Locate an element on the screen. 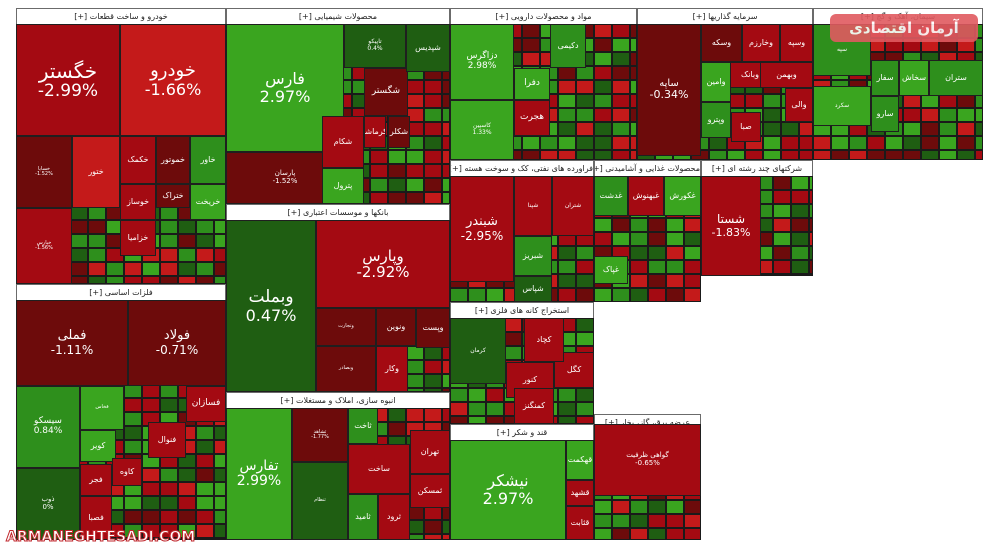 The height and width of the screenshot is (553, 1000). stock-tile: فولاد -0.71% is located at coordinates (177, 343).